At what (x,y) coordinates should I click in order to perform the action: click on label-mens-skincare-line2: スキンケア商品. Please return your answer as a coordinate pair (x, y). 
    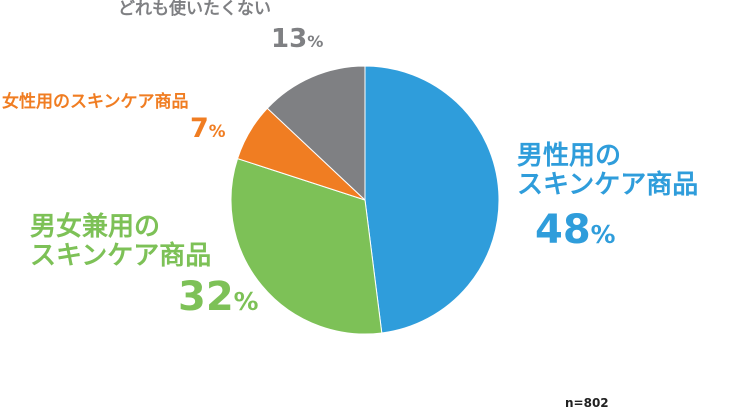
    Looking at the image, I should click on (608, 185).